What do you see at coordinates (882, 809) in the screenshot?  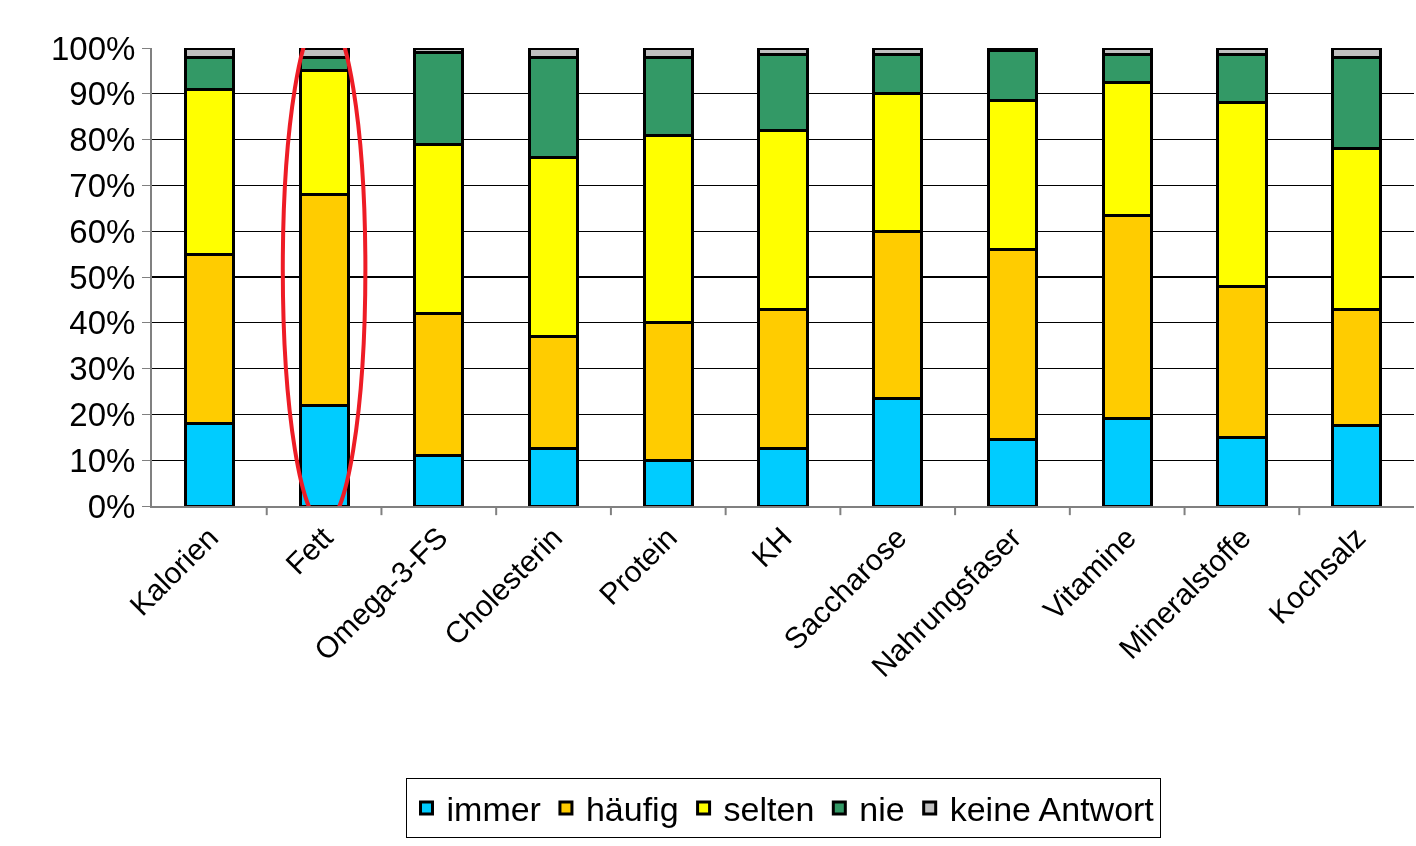 I see `legend-label: nie` at bounding box center [882, 809].